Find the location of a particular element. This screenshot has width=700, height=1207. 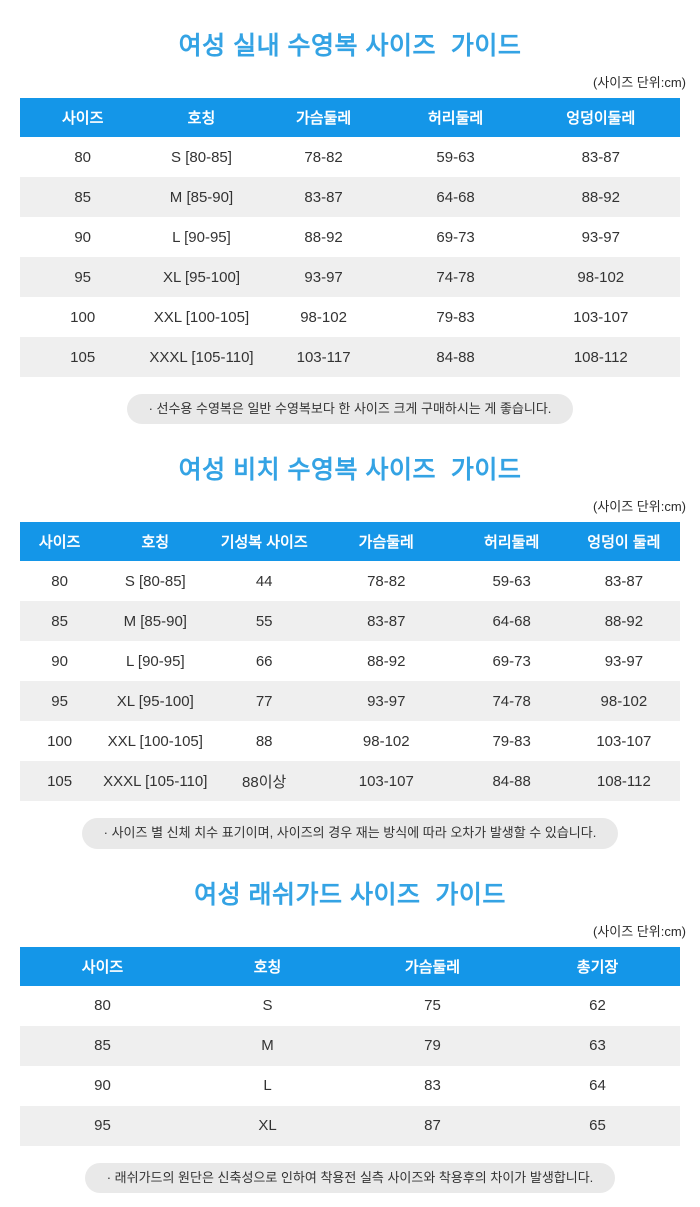

table-header-row: 사이즈 호칭 가슴둘레 총기장 is located at coordinates (350, 966).